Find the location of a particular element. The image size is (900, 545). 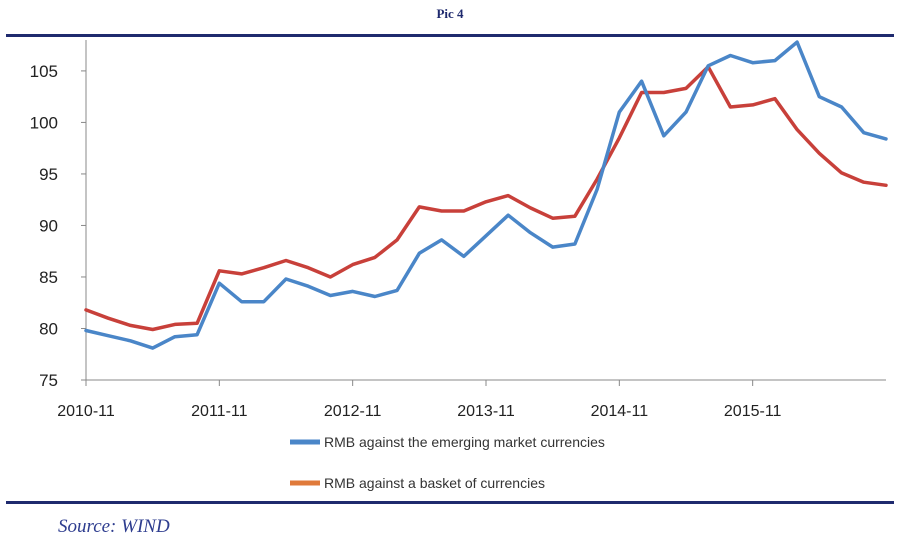

y-tick-label: 75 is located at coordinates (48, 380).